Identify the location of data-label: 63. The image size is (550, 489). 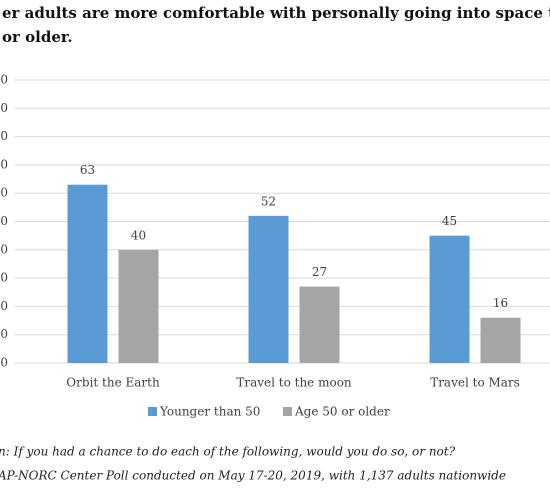
(87, 170).